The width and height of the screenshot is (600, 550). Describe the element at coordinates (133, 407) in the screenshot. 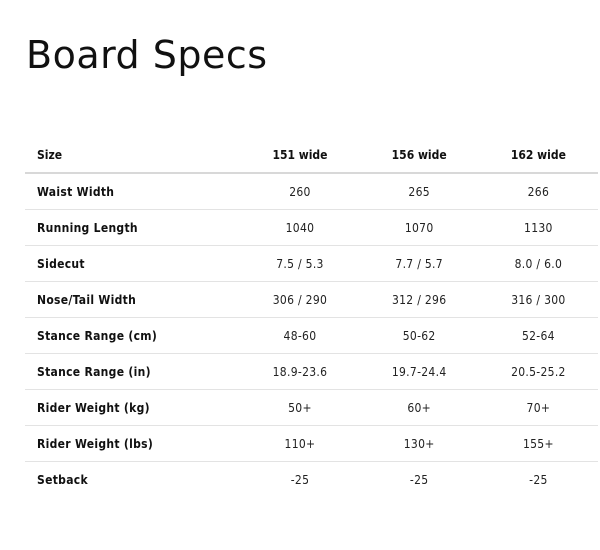

I see `row-label: Rider Weight (kg)` at that location.